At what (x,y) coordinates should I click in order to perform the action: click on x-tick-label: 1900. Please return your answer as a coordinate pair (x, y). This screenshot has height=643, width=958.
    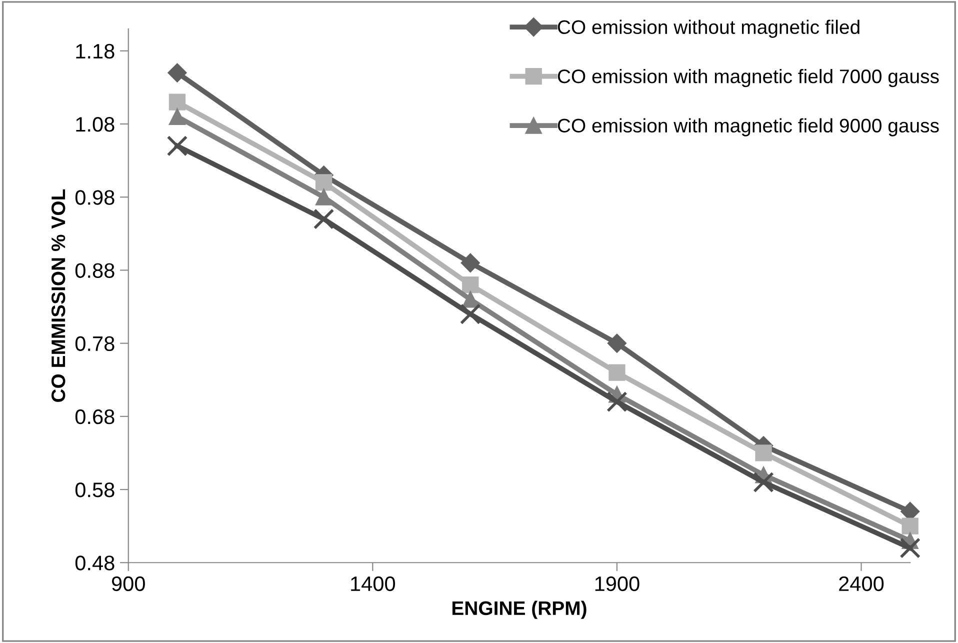
    Looking at the image, I should click on (617, 584).